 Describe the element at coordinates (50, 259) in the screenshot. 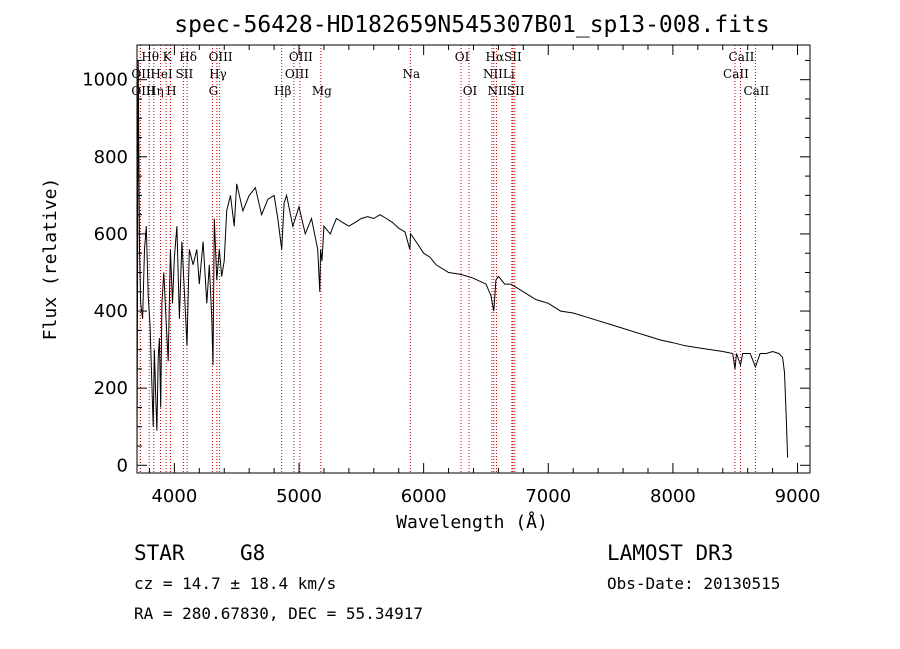

I see `y-axis-label: Flux (relative)` at that location.